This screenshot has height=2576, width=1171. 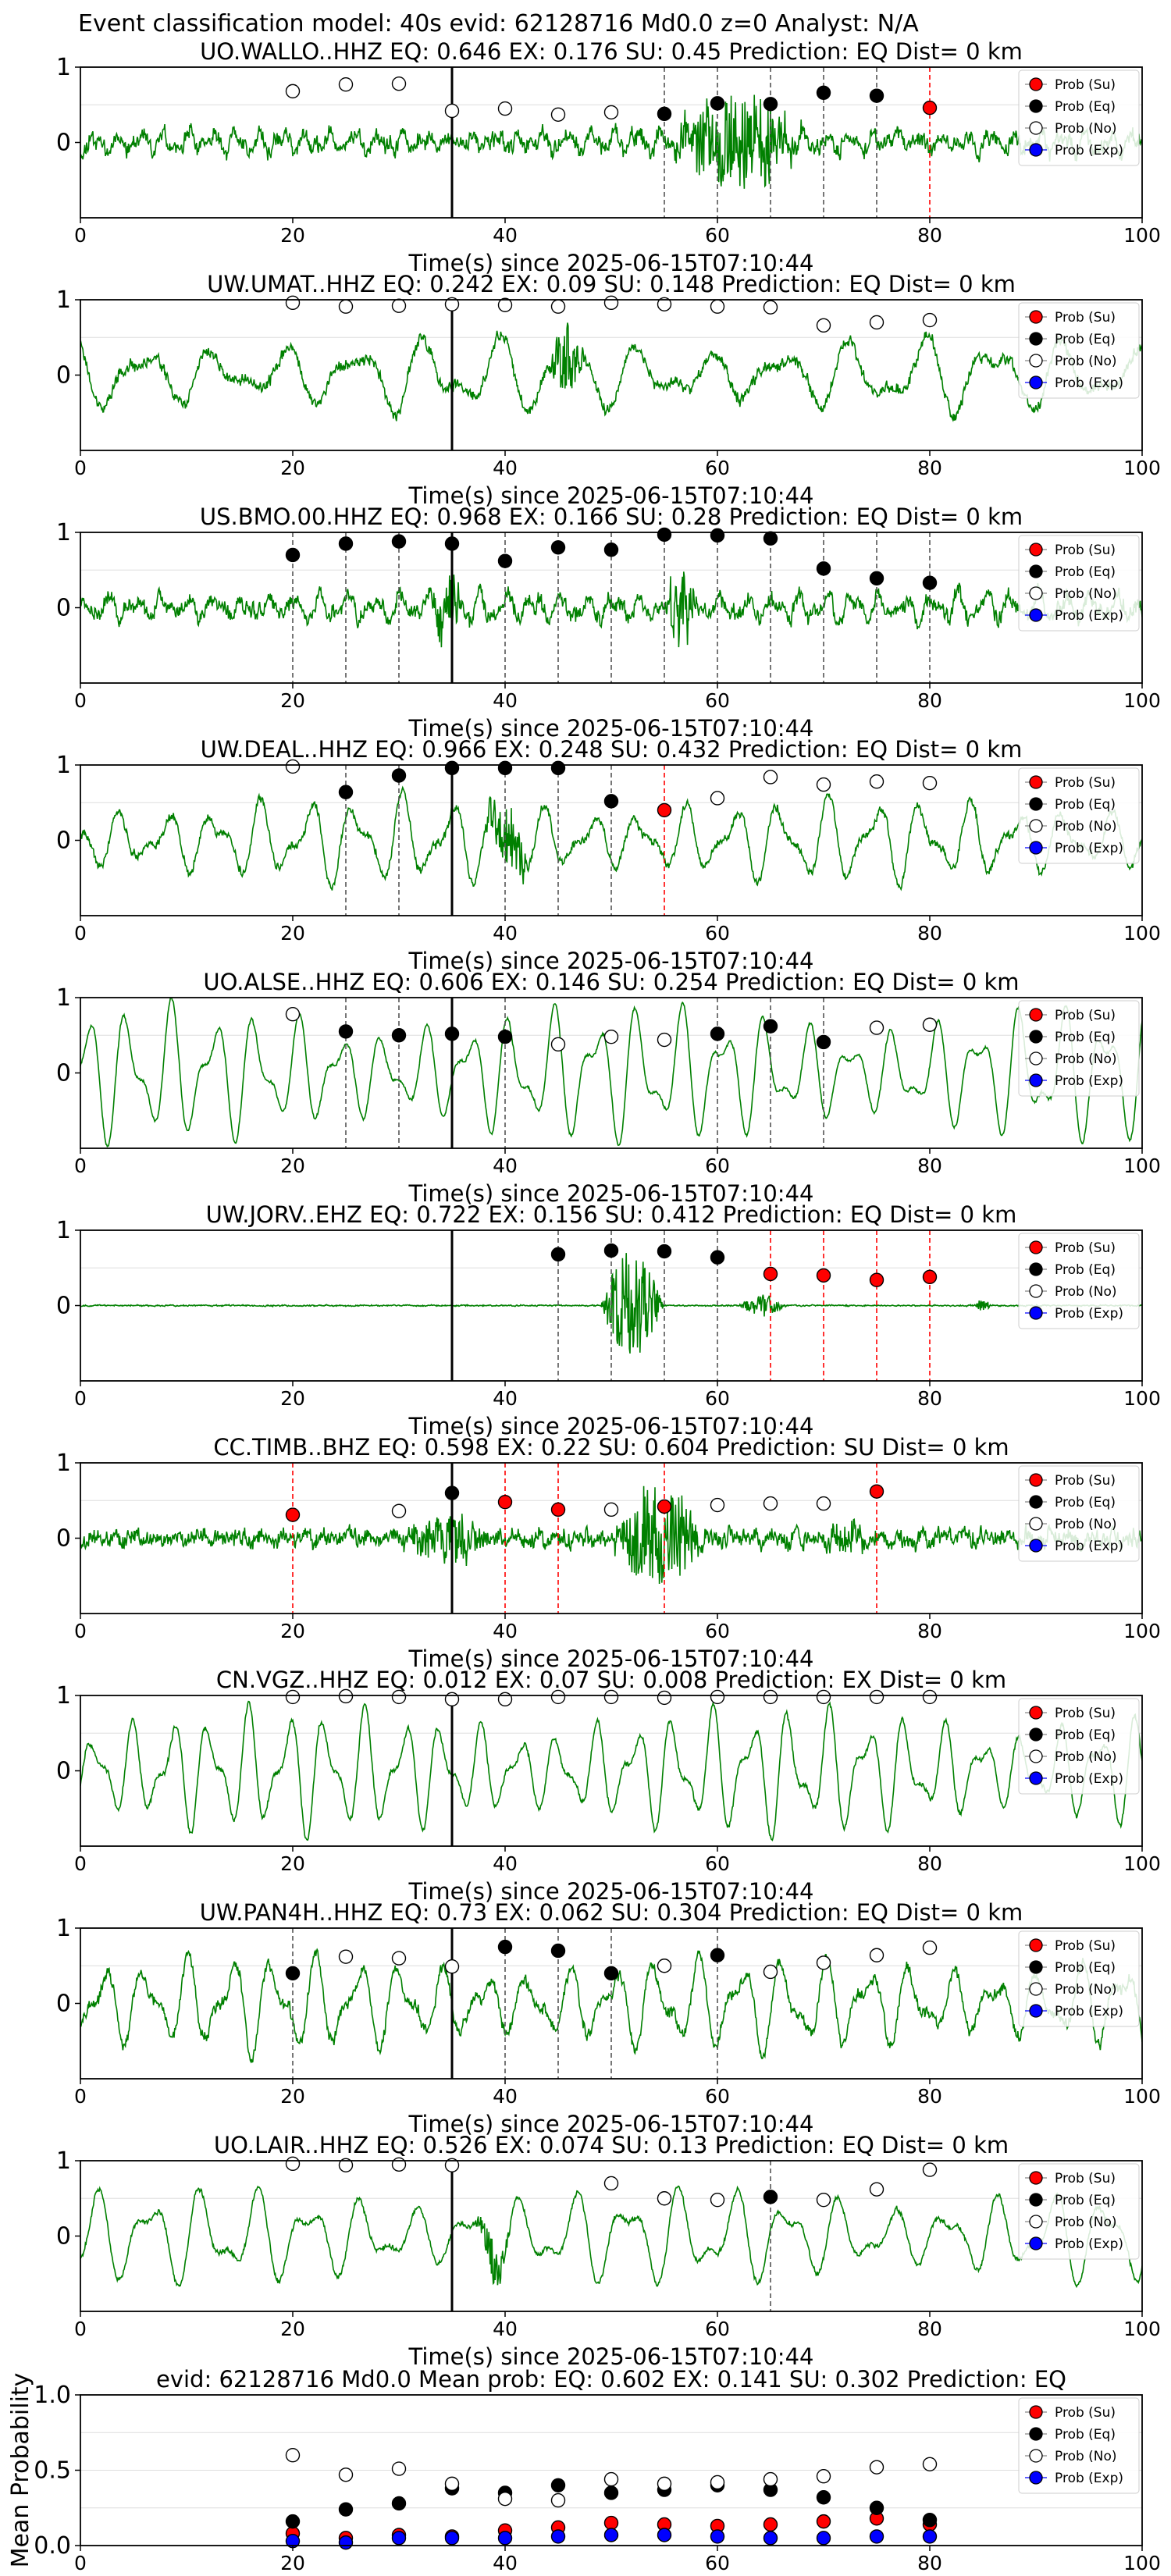 What do you see at coordinates (52, 2546) in the screenshot?
I see `y-tick-label: 0.0` at bounding box center [52, 2546].